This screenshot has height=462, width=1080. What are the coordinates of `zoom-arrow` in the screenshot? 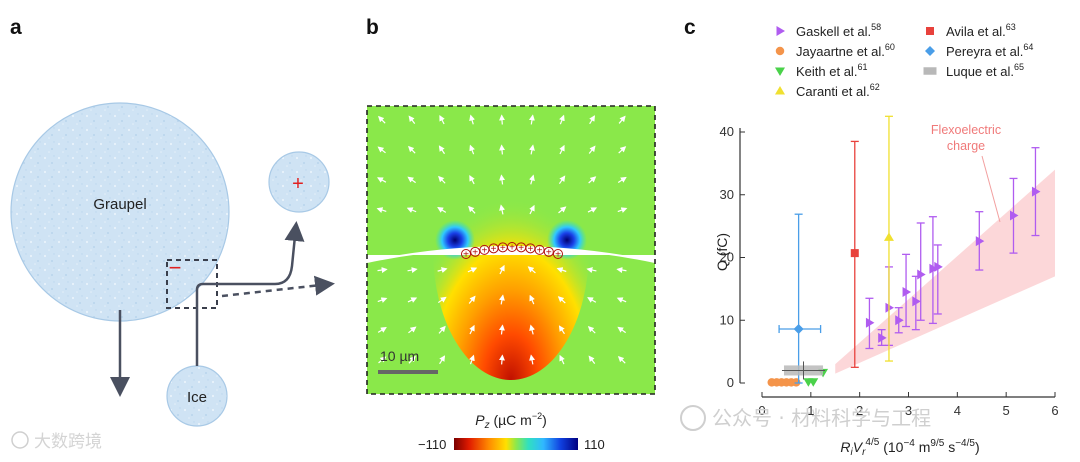 It's located at (278, 286).